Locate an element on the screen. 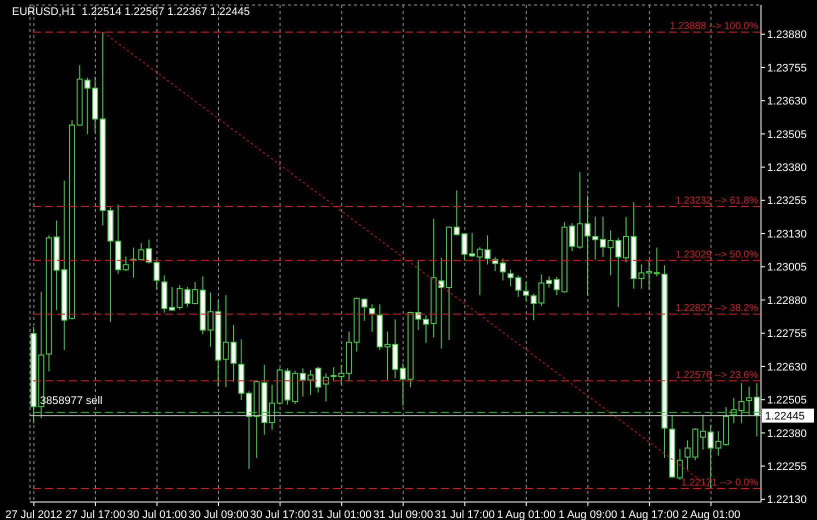 Image resolution: width=817 pixels, height=520 pixels. x-tick-label: 30 Jul 17:00 is located at coordinates (280, 514).